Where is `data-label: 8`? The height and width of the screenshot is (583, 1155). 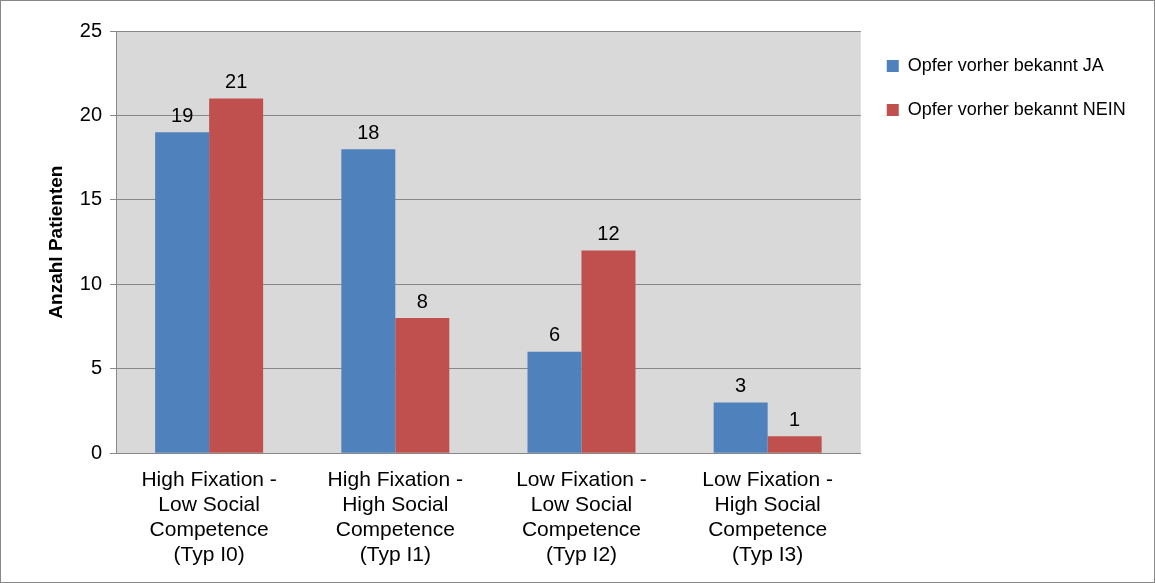 data-label: 8 is located at coordinates (422, 300).